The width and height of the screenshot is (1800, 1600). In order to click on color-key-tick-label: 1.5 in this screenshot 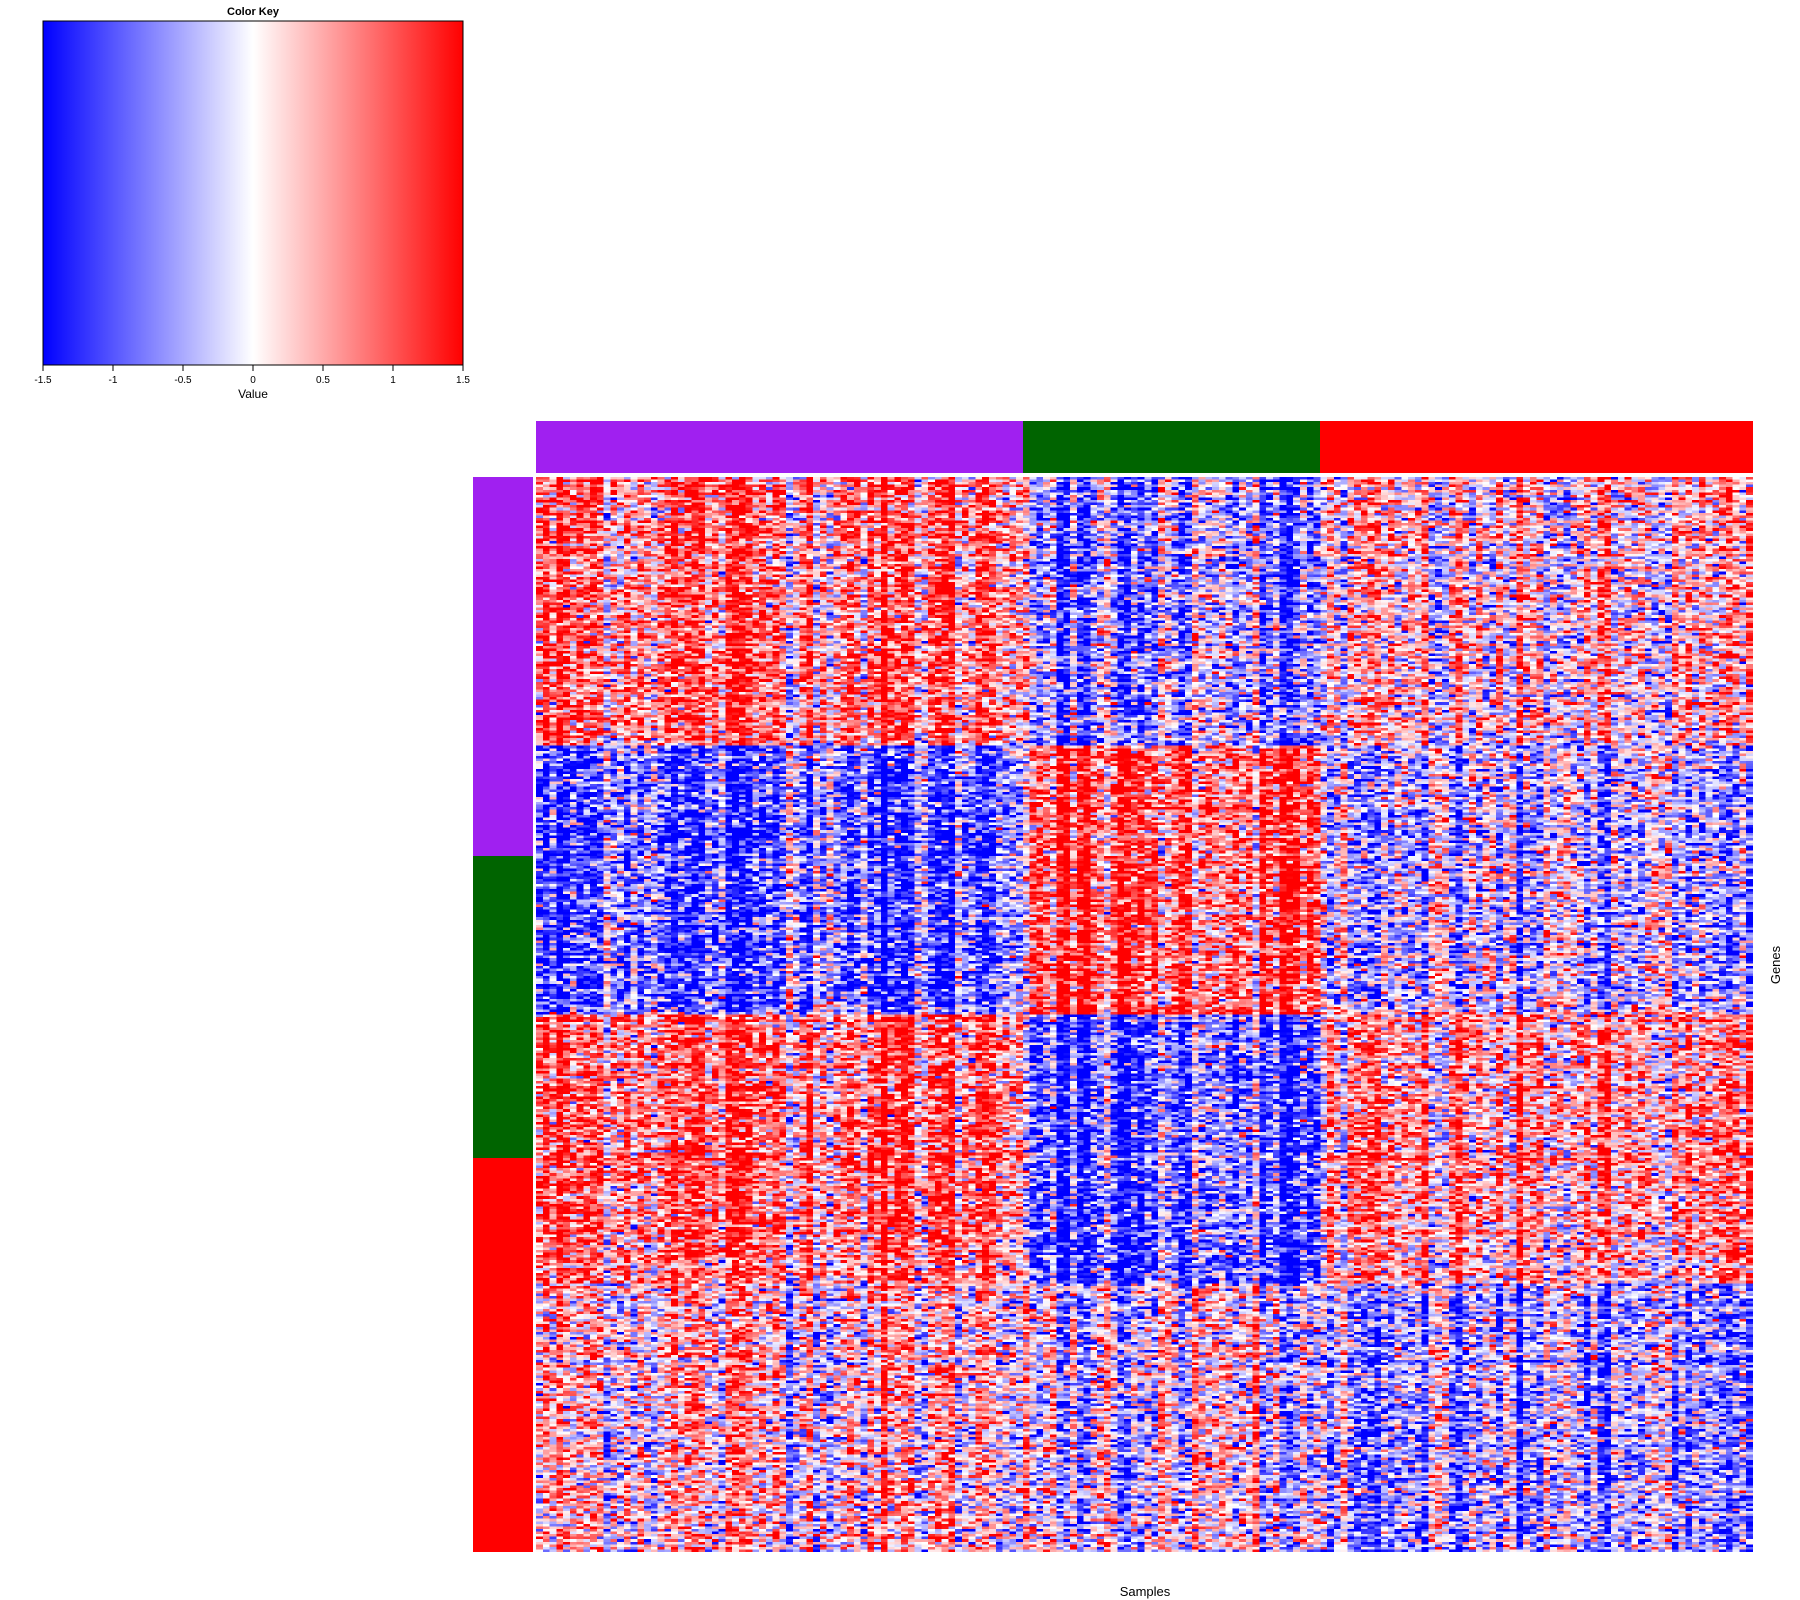, I will do `click(463, 380)`.